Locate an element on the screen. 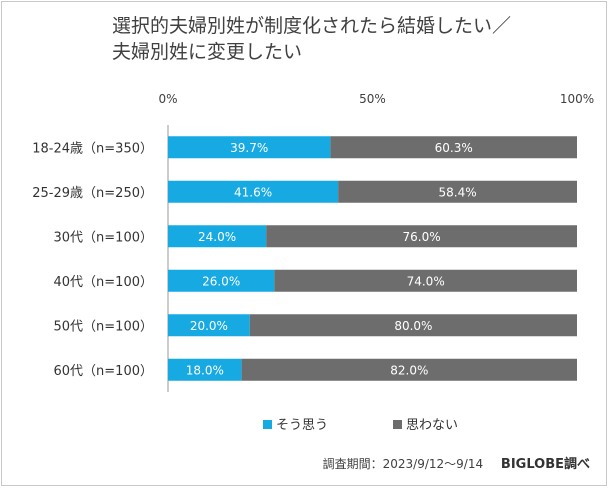  footer: 調査期間：2023/9/12〜9/14 BIGLOBE調べ is located at coordinates (456, 462).